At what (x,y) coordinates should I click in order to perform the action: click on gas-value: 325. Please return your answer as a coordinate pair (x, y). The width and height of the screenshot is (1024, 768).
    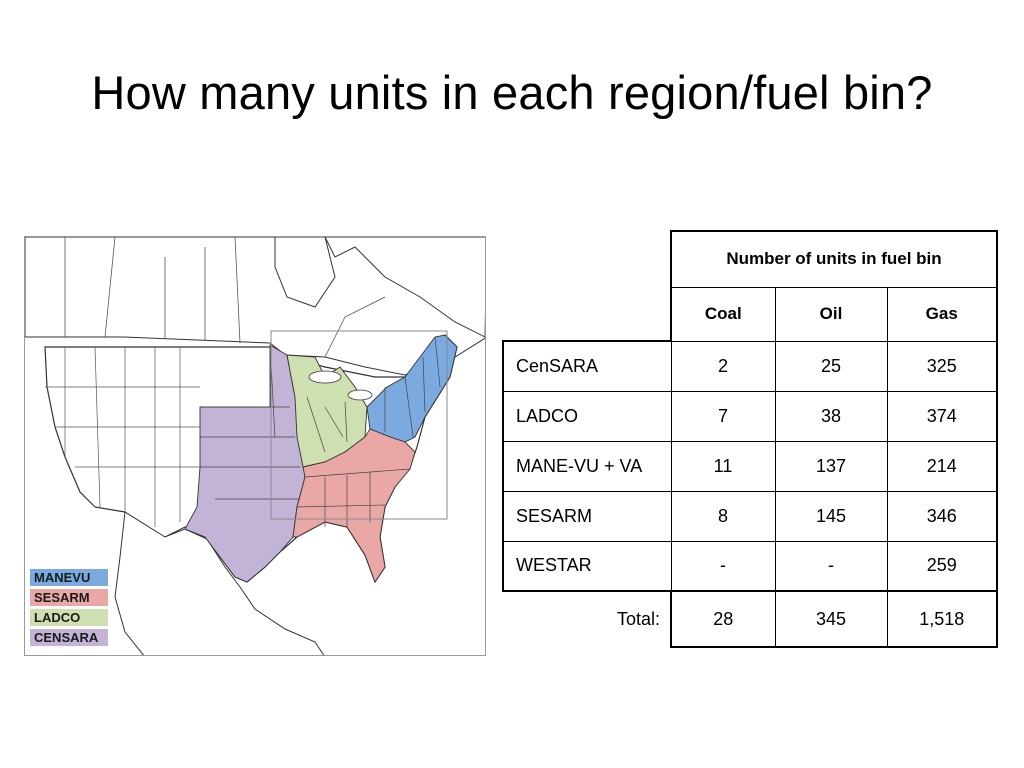
    Looking at the image, I should click on (942, 366).